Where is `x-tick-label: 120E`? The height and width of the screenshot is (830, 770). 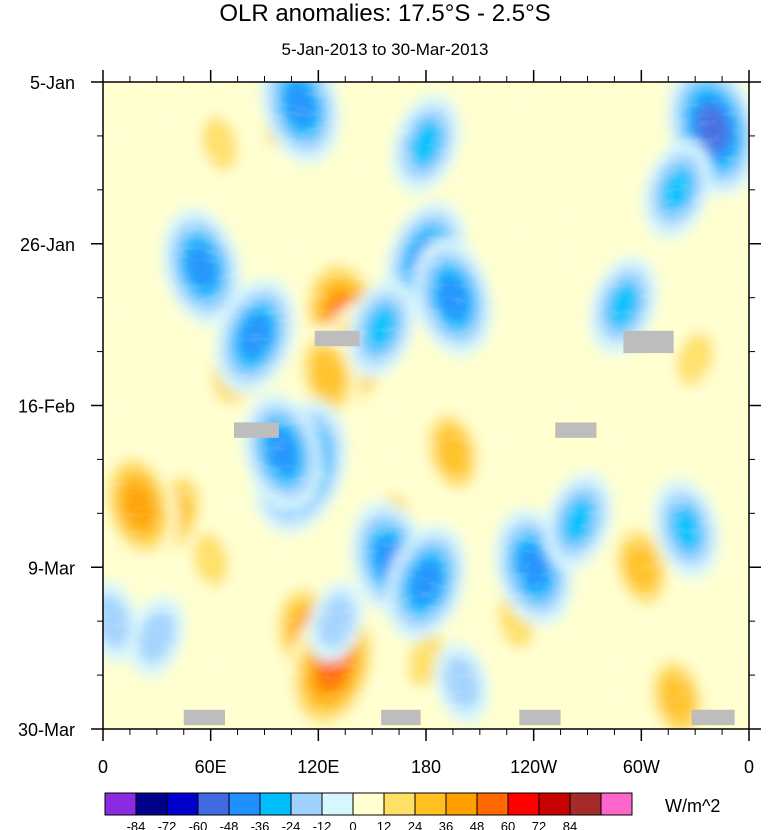 x-tick-label: 120E is located at coordinates (318, 767).